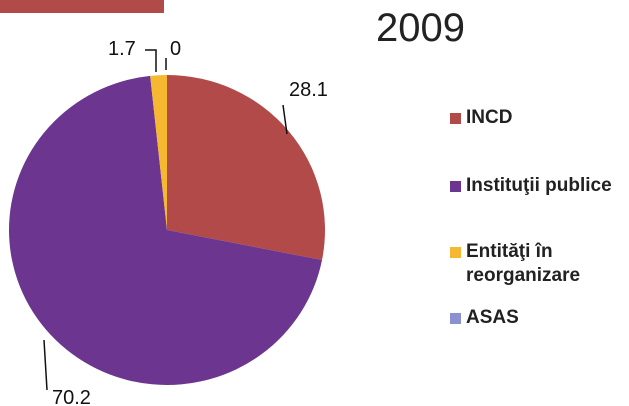  What do you see at coordinates (492, 317) in the screenshot?
I see `legend-label-asas: ASAS` at bounding box center [492, 317].